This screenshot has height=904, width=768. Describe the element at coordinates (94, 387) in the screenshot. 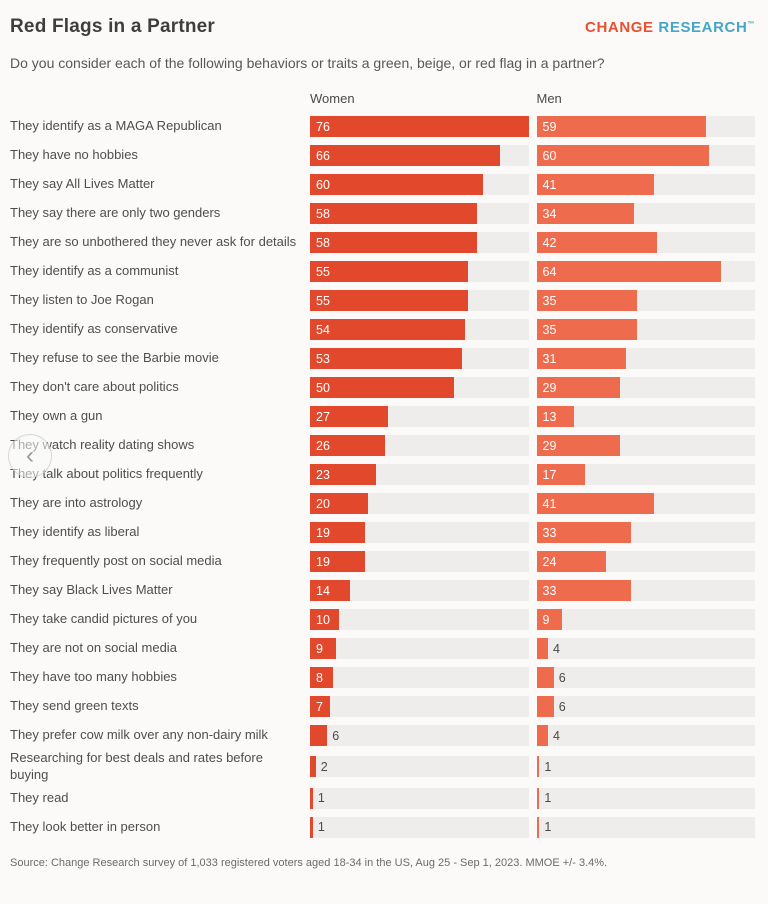

I see `row-label: They don't care about politics` at that location.